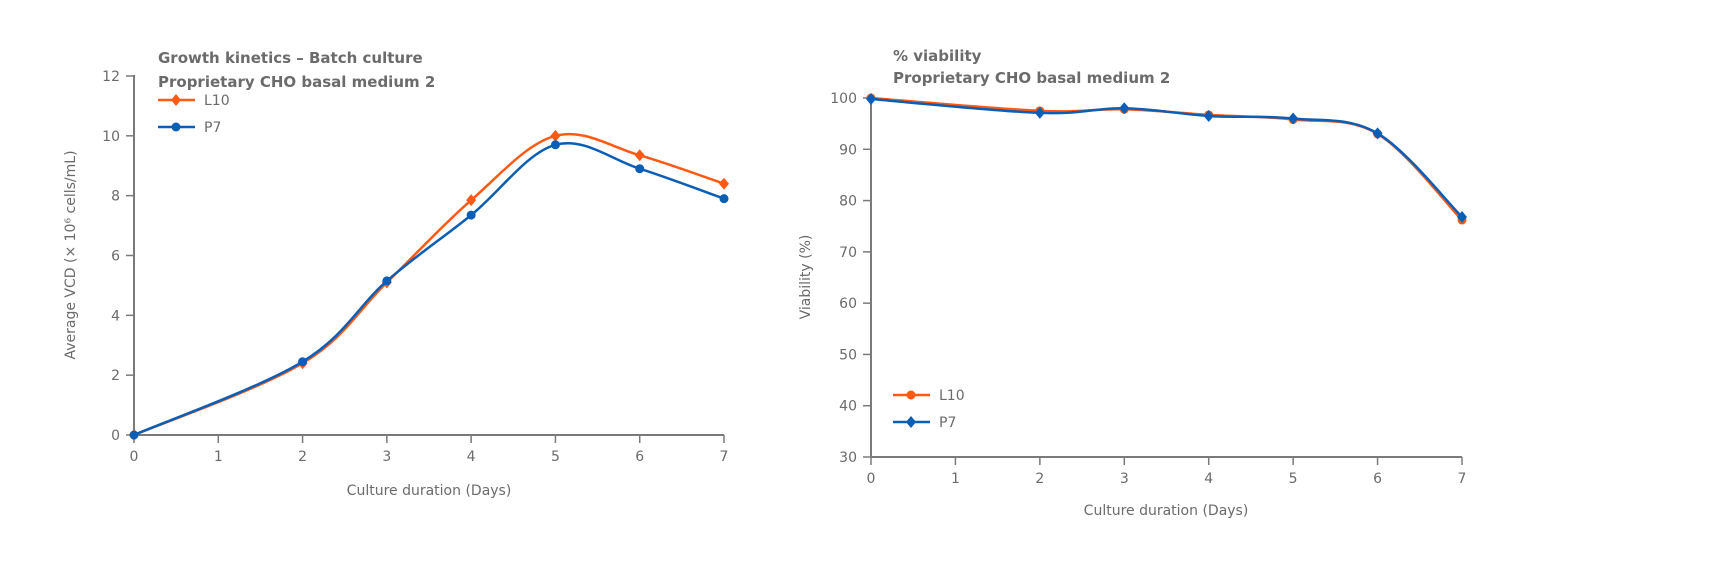 The image size is (1714, 582). Describe the element at coordinates (115, 257) in the screenshot. I see `y-tick-label: 6` at that location.